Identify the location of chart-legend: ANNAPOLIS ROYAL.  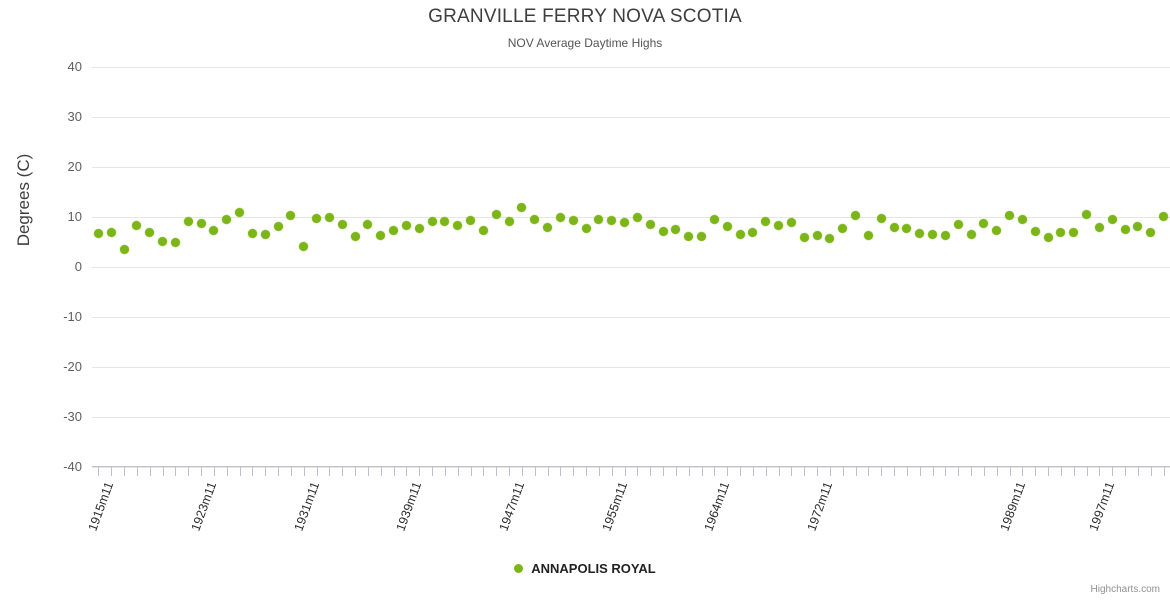
(585, 568).